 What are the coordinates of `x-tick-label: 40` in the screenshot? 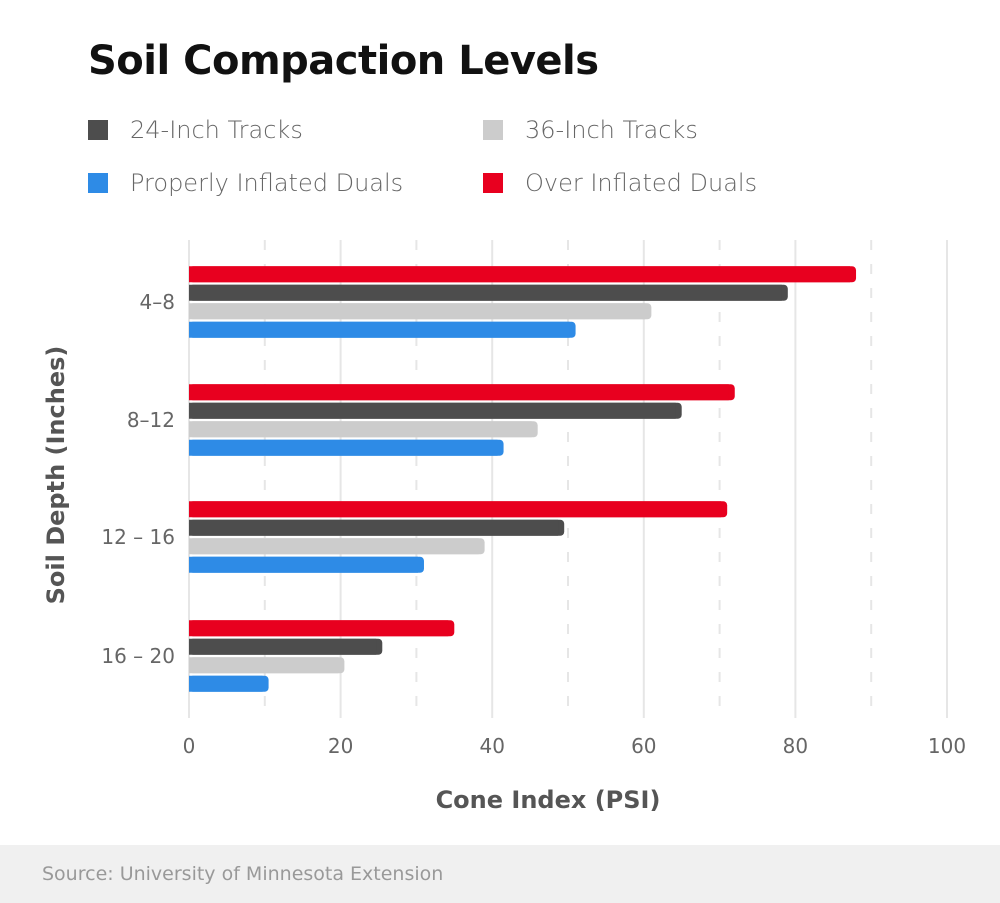 It's located at (491, 746).